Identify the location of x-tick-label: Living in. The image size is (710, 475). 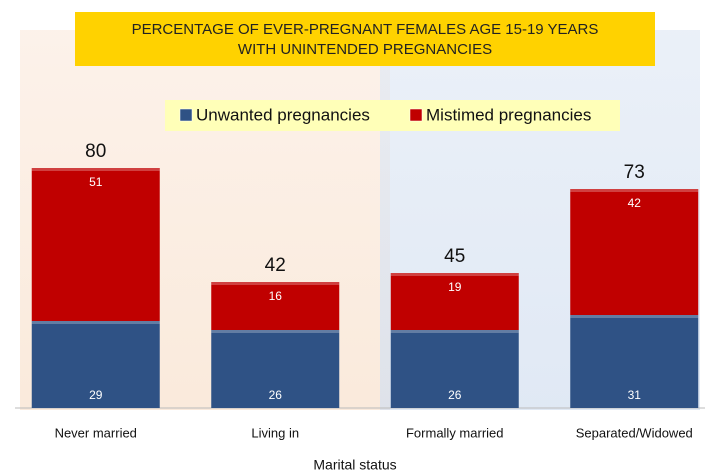
(275, 432).